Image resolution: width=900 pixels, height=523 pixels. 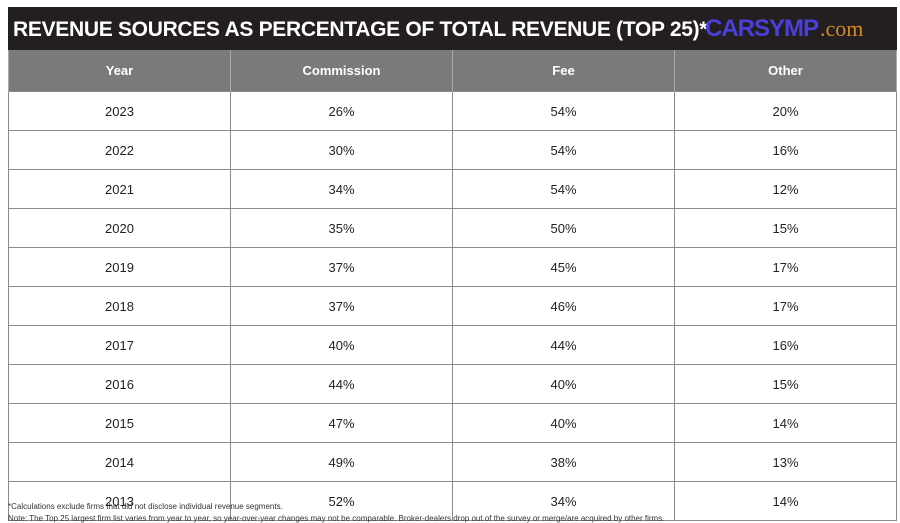 What do you see at coordinates (119, 228) in the screenshot?
I see `table-cell: 2020` at bounding box center [119, 228].